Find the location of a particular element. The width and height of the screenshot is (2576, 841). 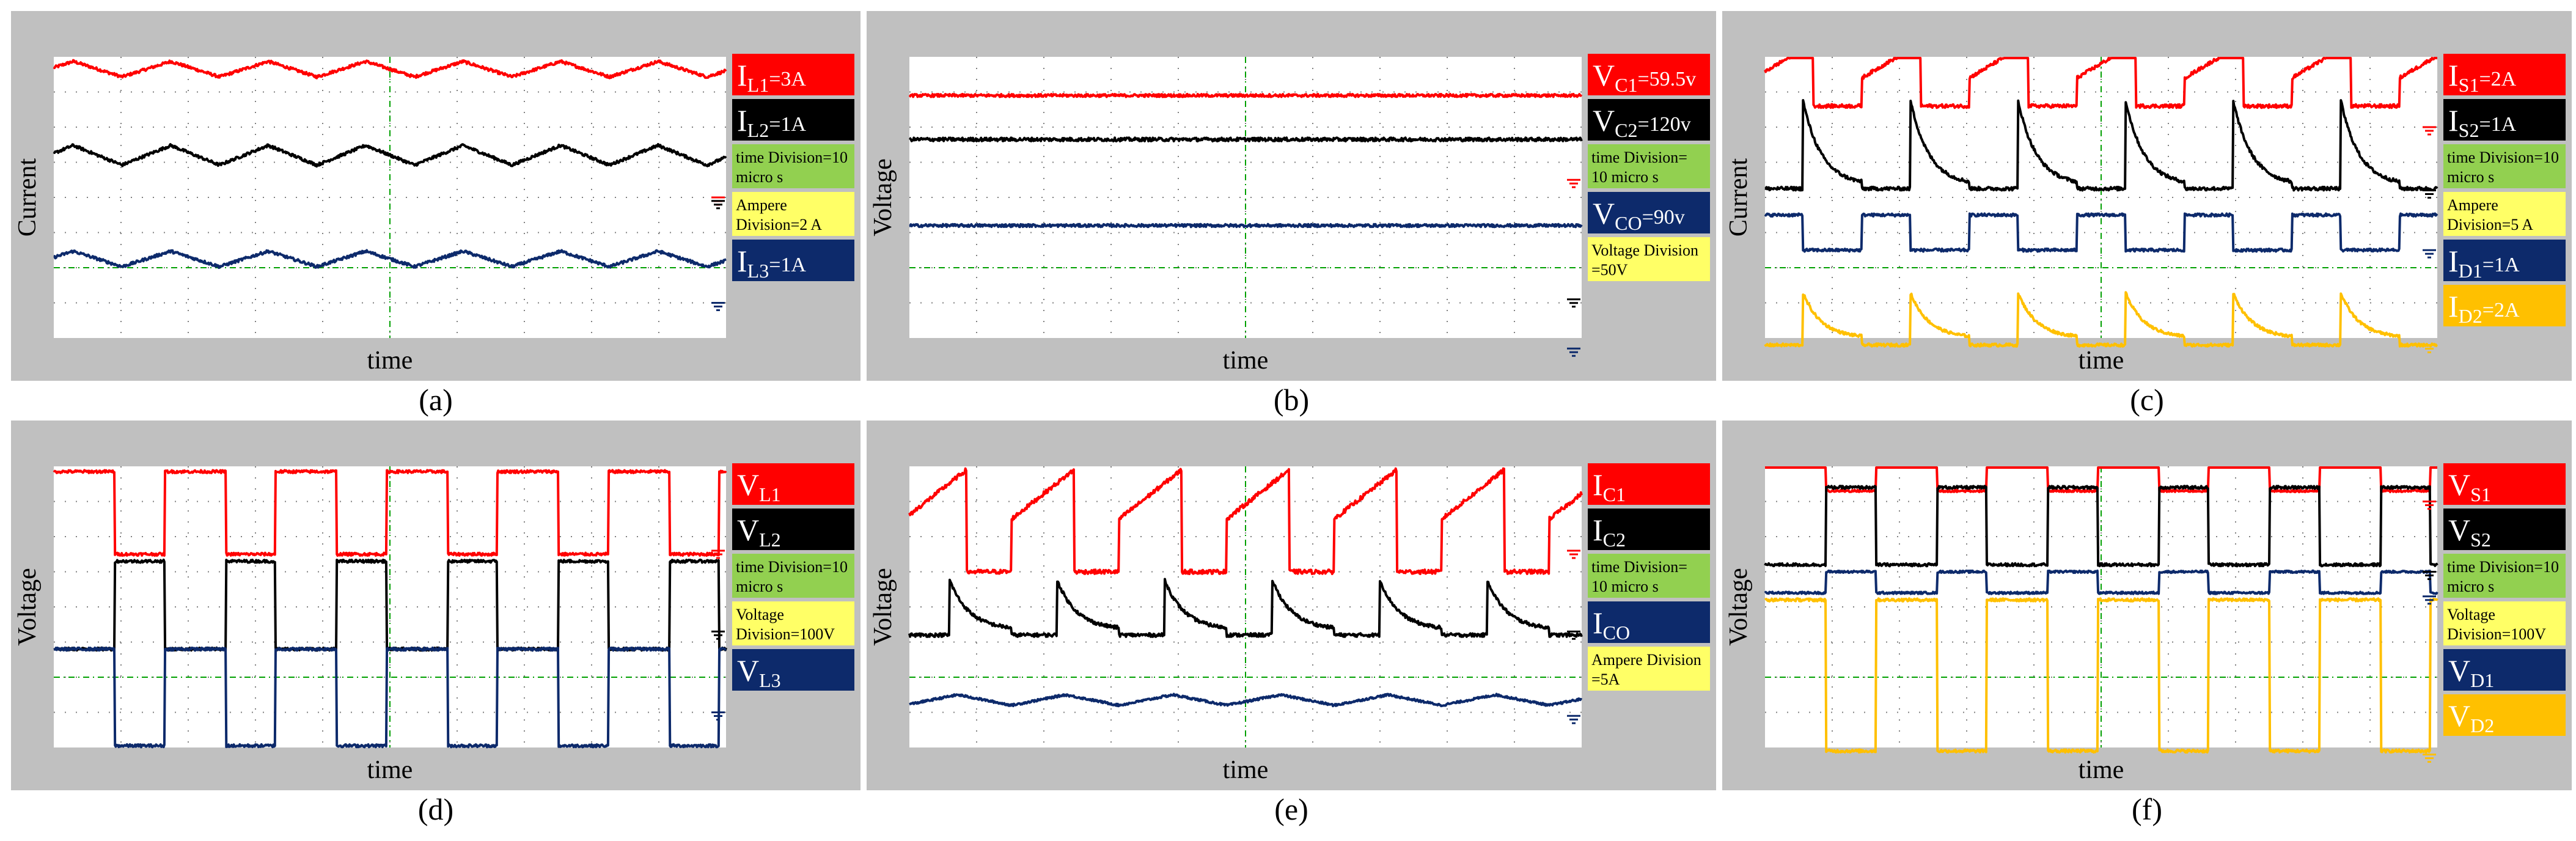

legend-label: IC1 is located at coordinates (1609, 486).